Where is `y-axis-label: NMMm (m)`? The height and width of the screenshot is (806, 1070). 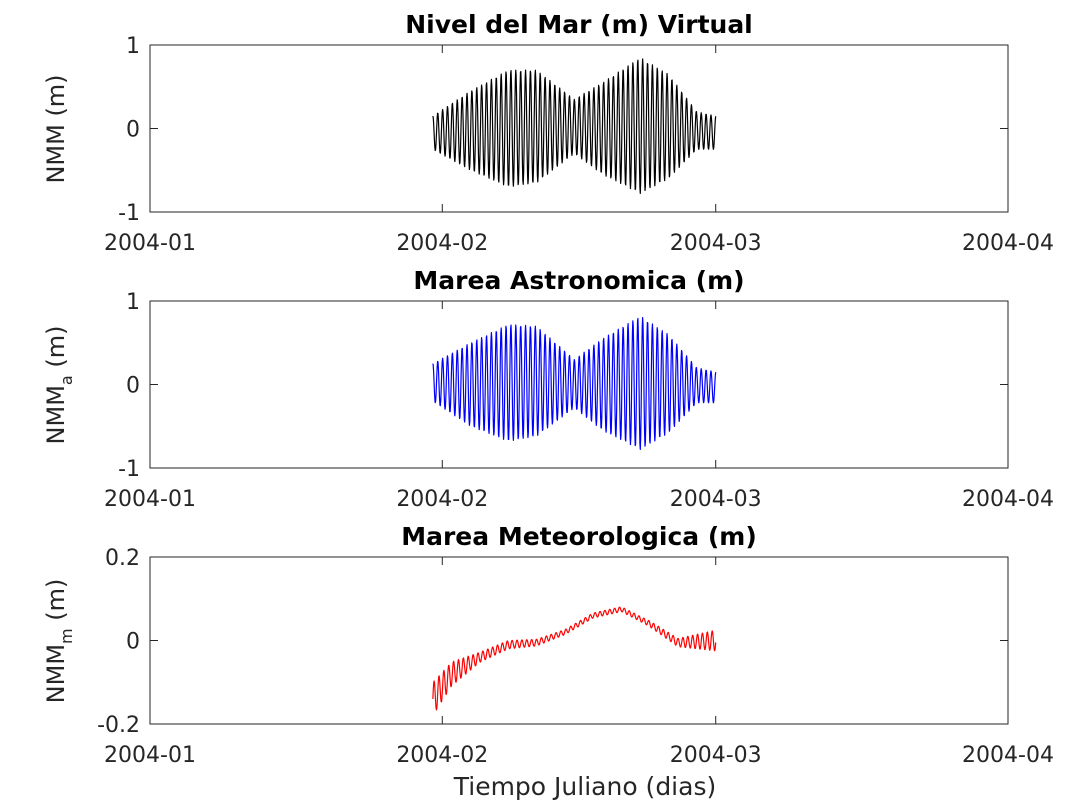 y-axis-label: NMMm (m) is located at coordinates (59, 641).